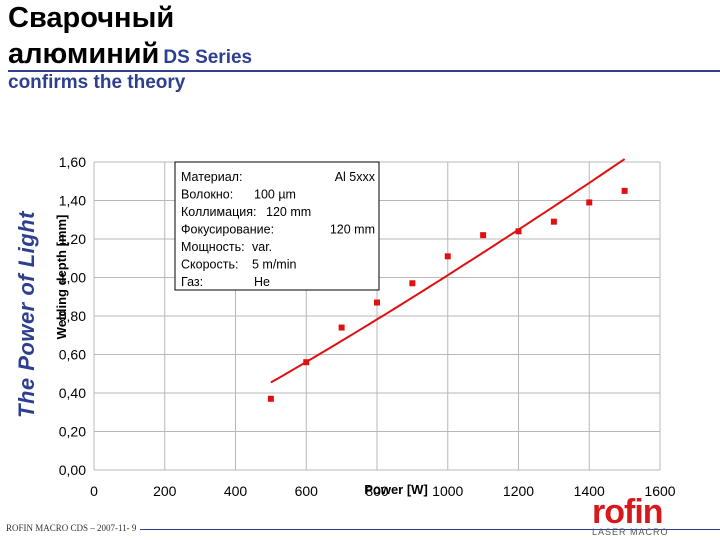 This screenshot has height=540, width=720. I want to click on footer-text: ROFIN MACRO CDS – 2007-11- 9, so click(71, 528).